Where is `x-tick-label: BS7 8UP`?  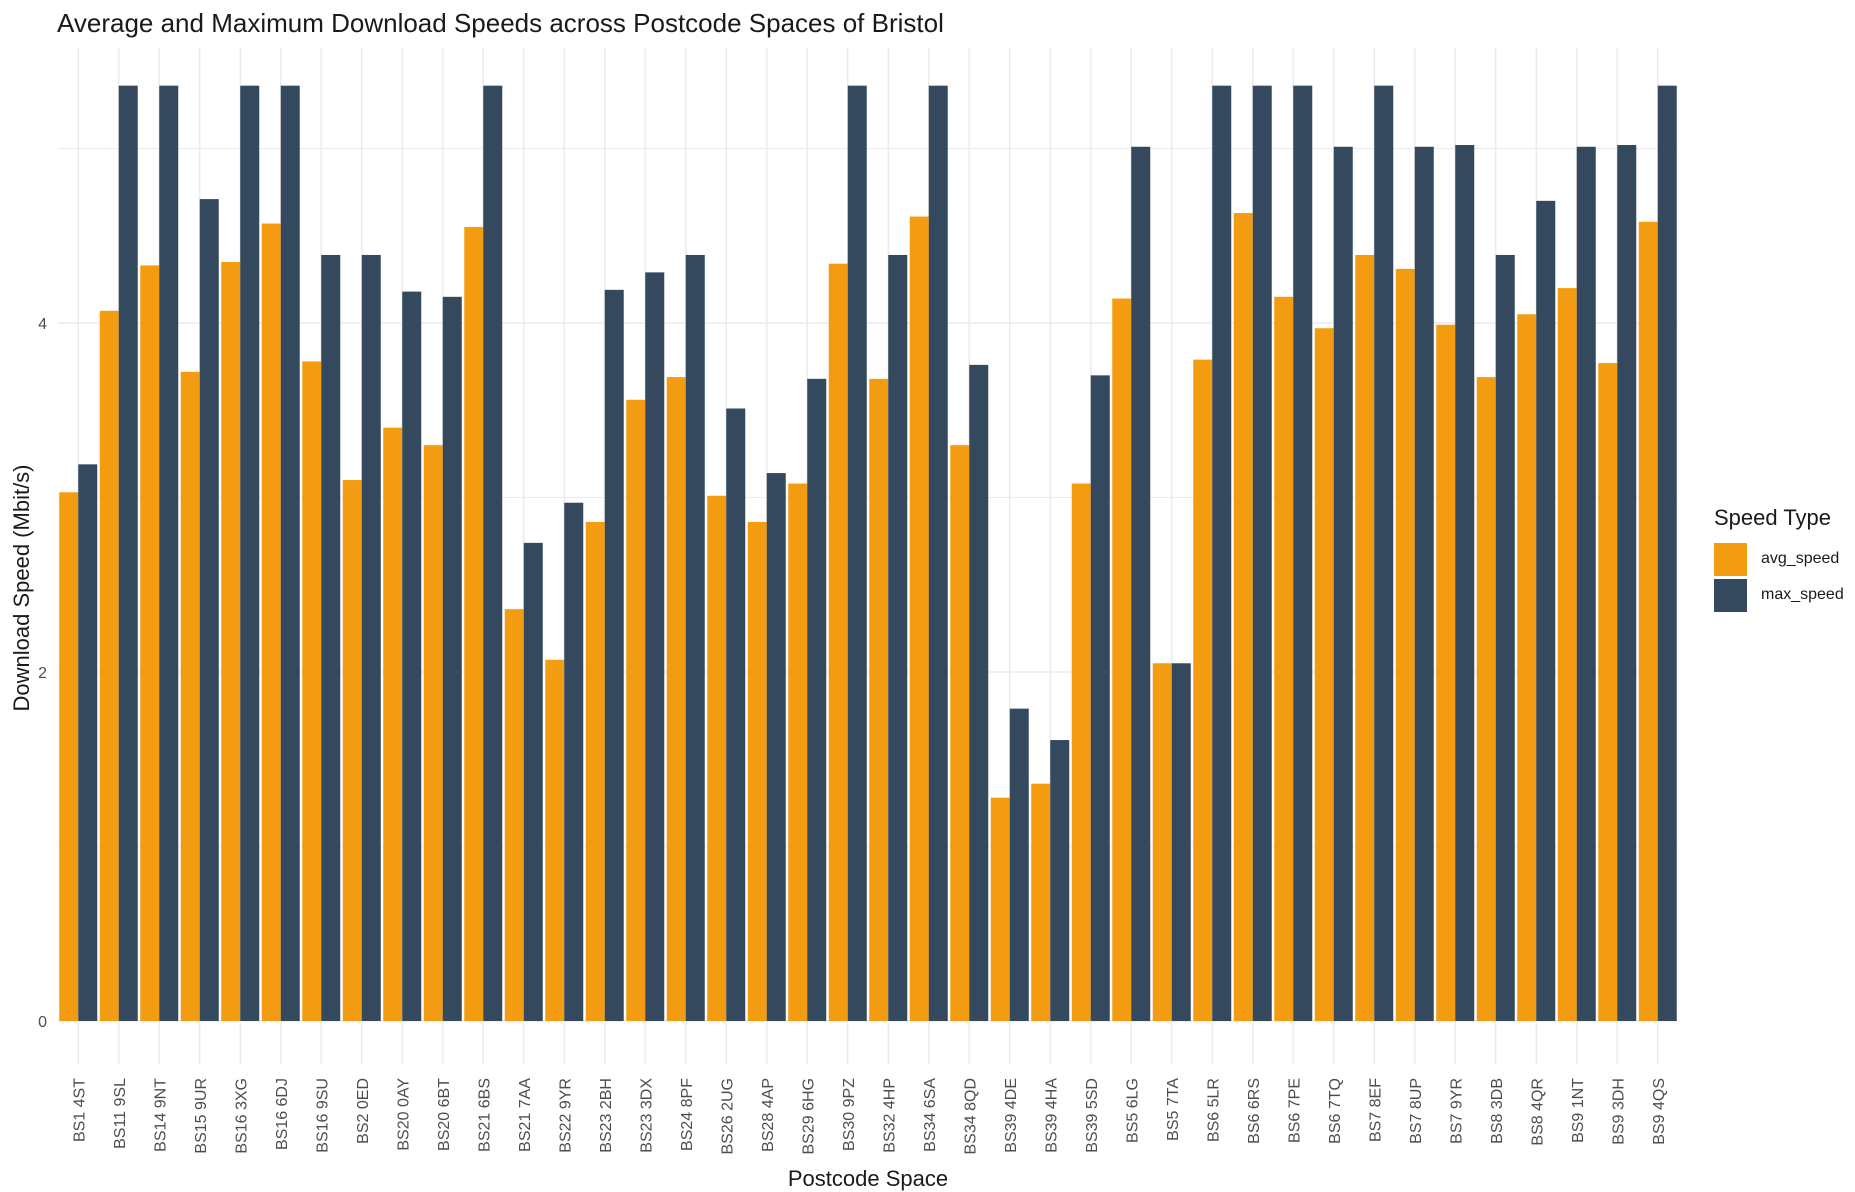 x-tick-label: BS7 8UP is located at coordinates (1416, 1111).